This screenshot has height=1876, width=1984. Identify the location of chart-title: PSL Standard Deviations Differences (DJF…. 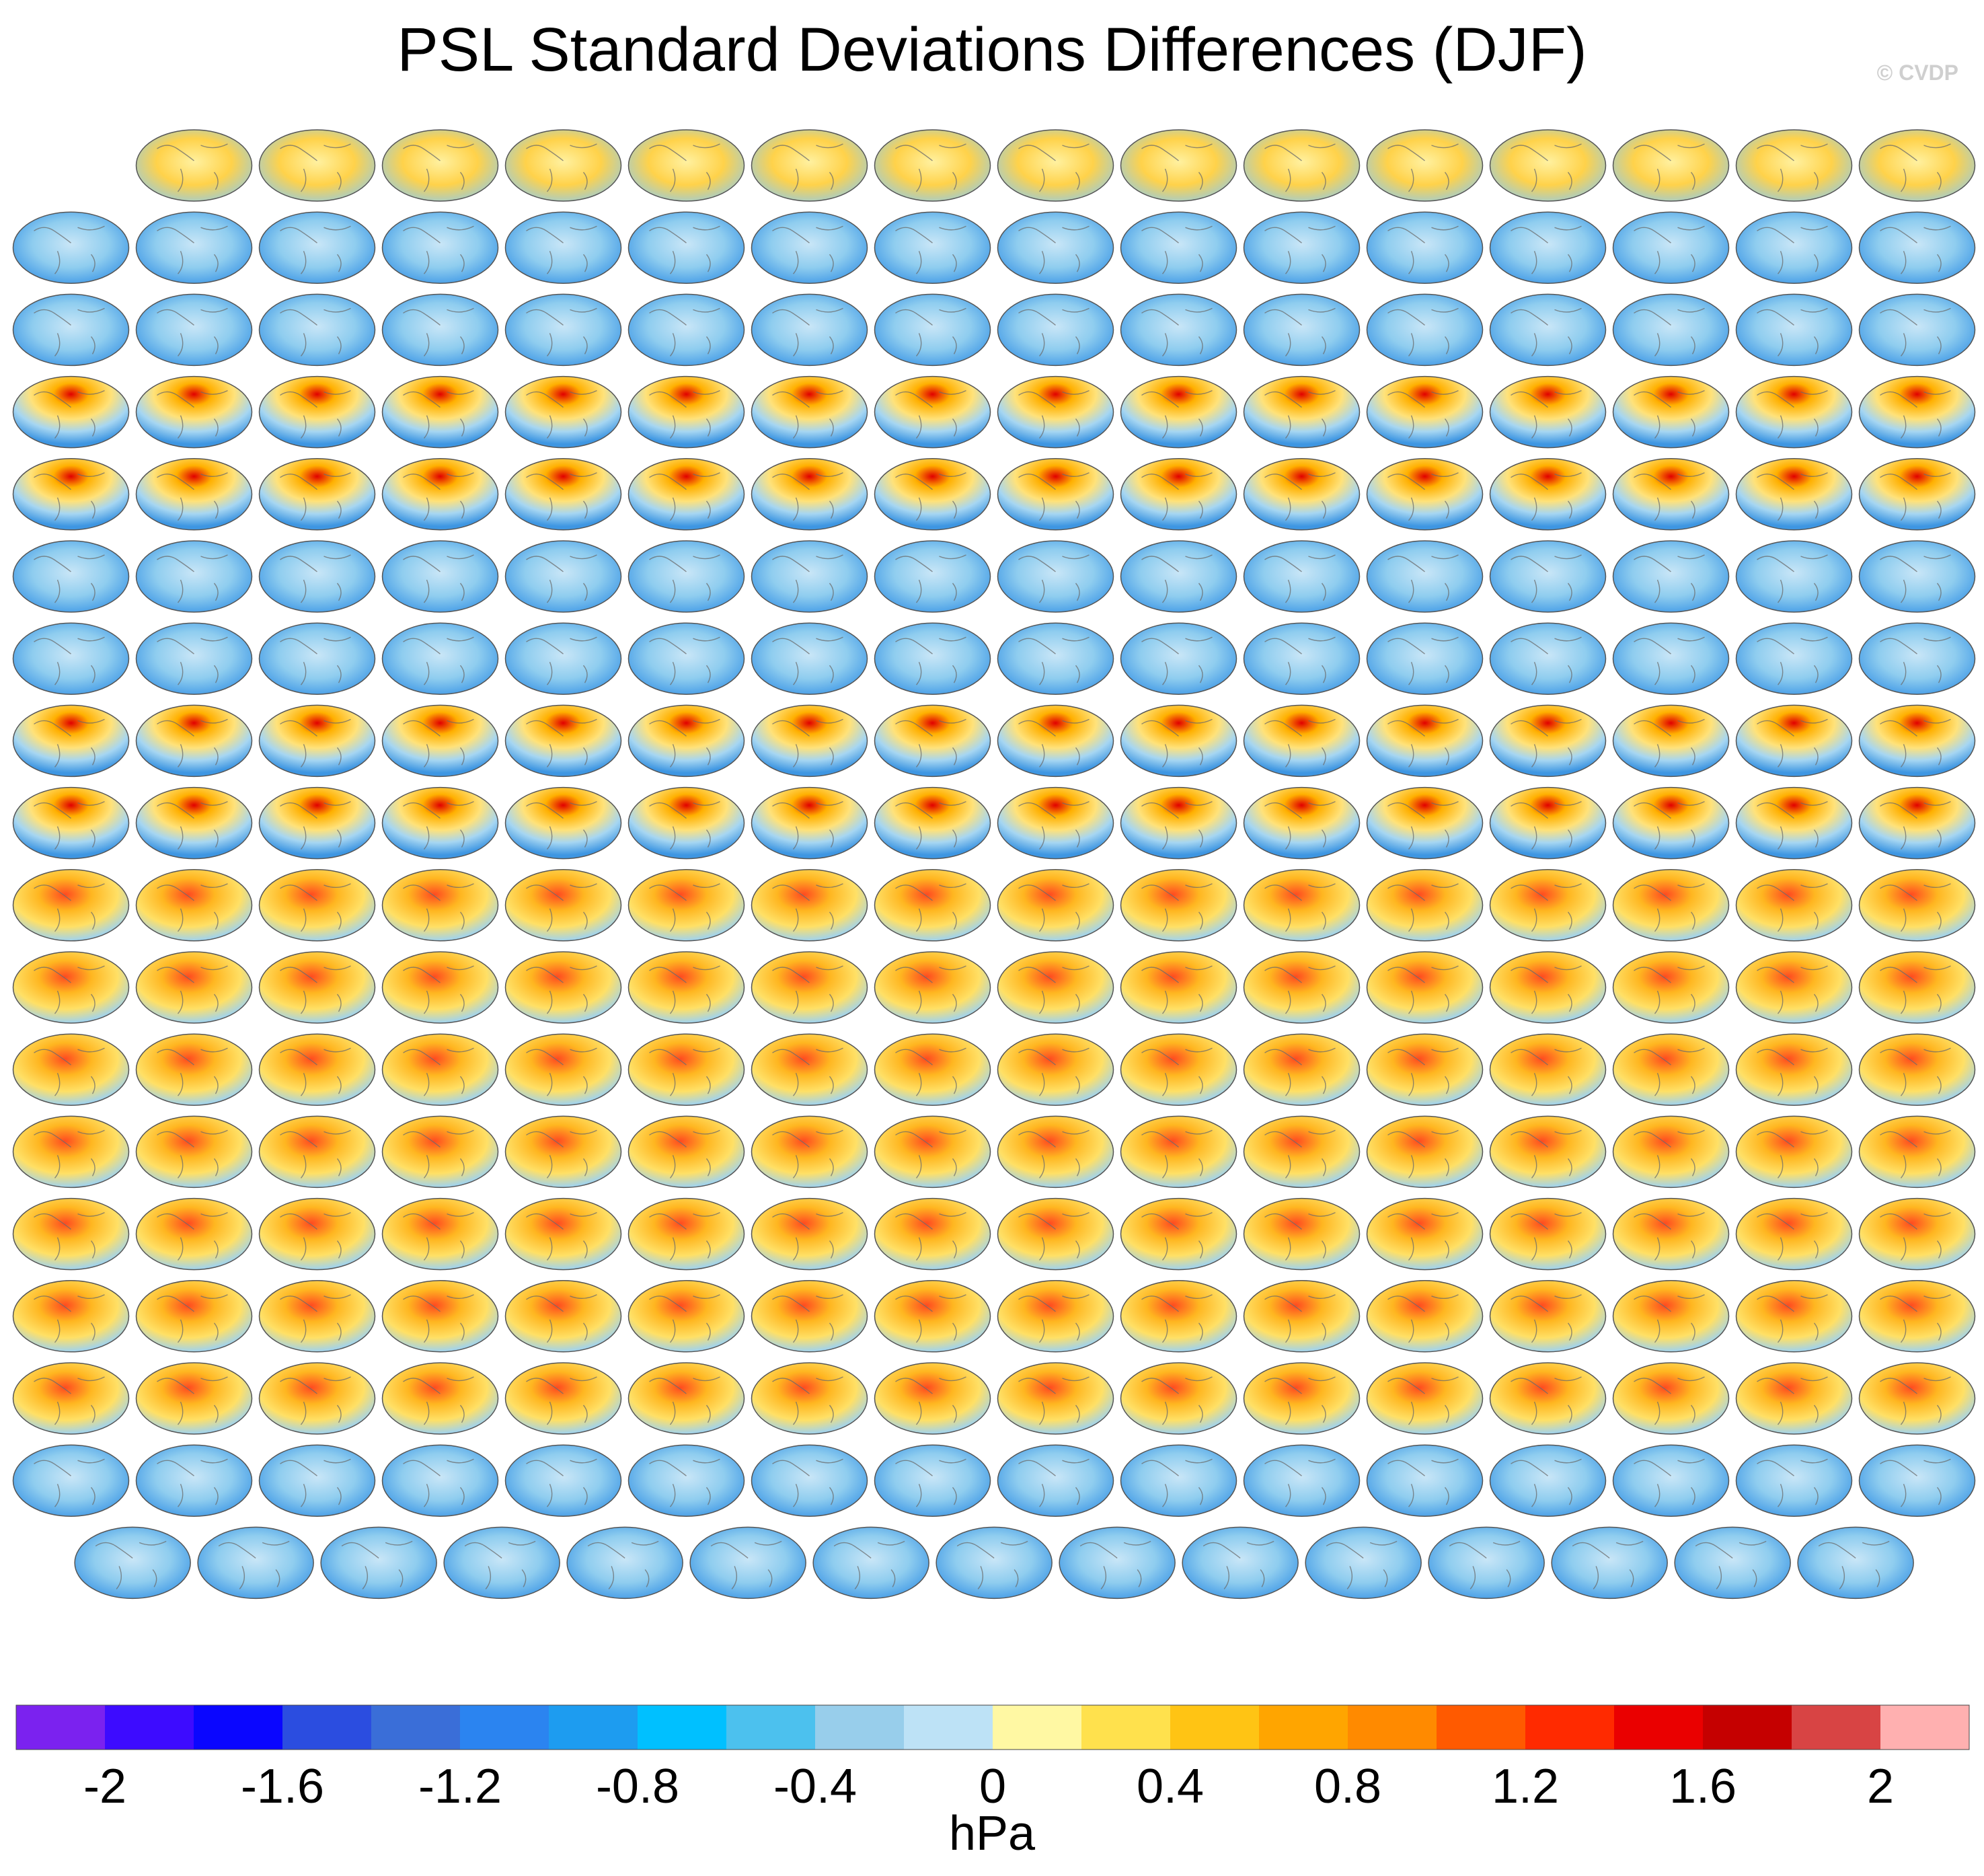
(992, 50).